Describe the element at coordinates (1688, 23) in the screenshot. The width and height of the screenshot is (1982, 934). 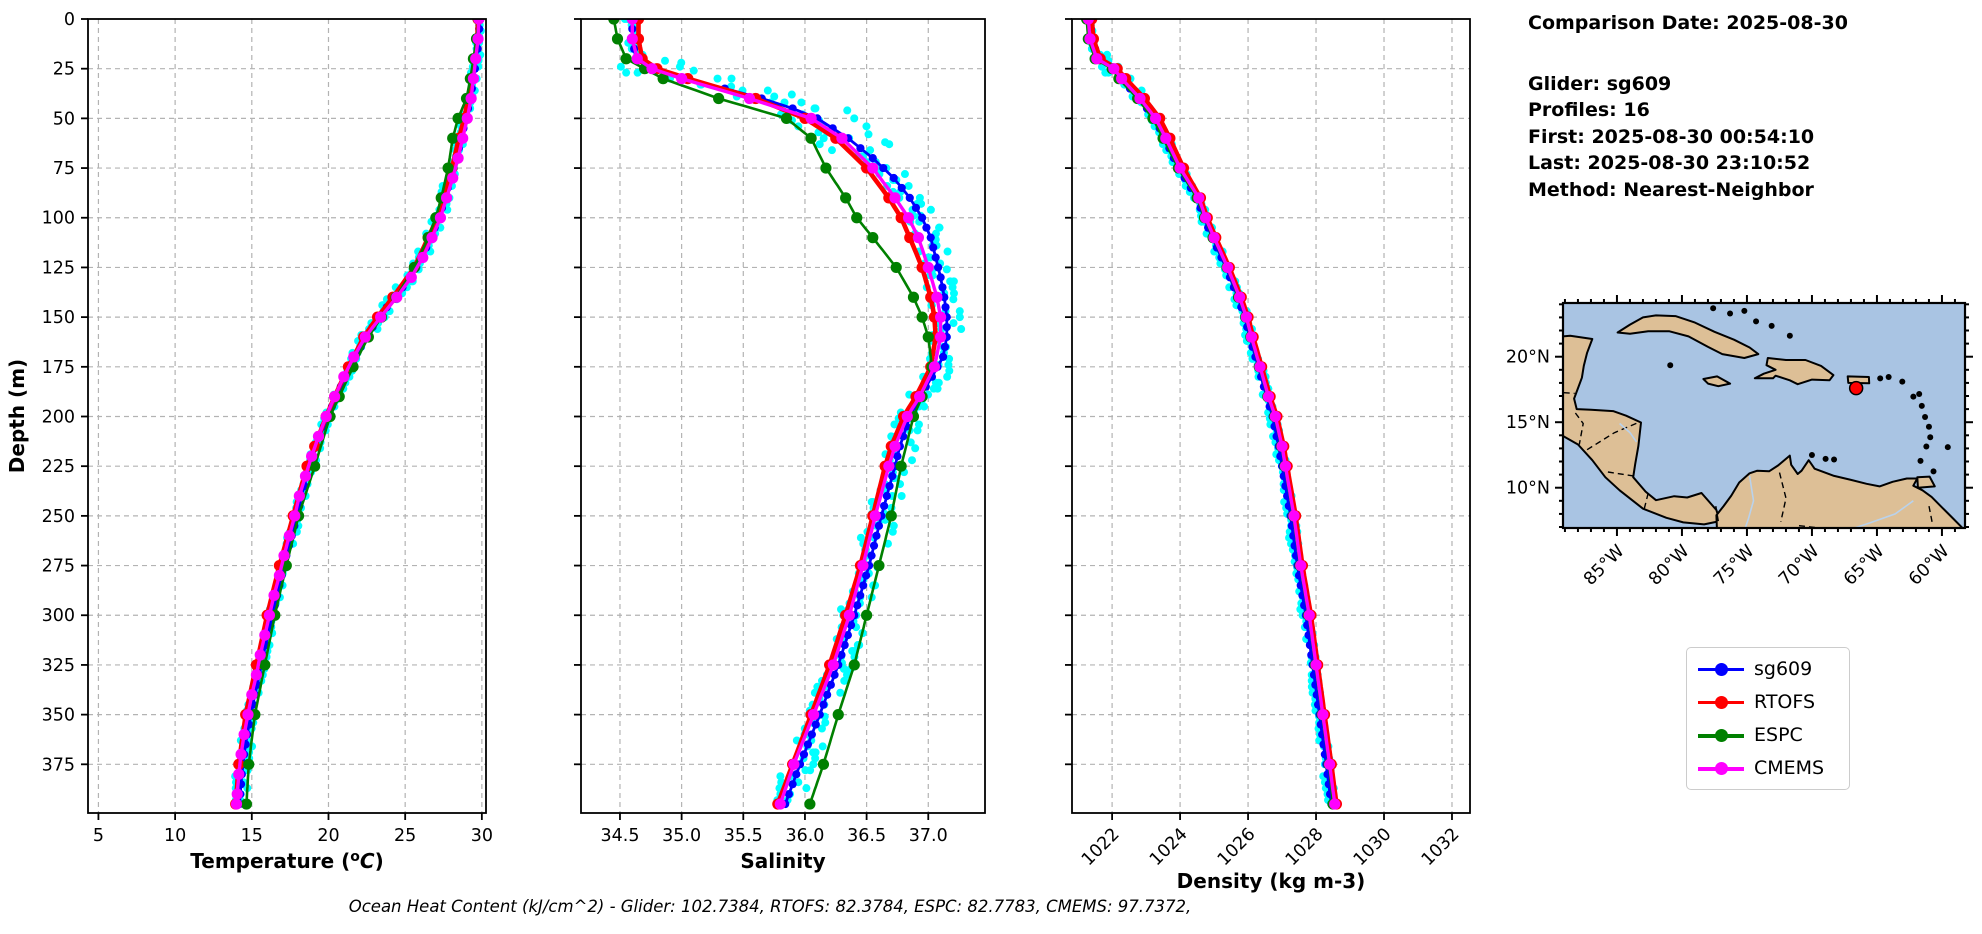
I see `comparison-date-text: Comparison Date: 2025-08-30` at that location.